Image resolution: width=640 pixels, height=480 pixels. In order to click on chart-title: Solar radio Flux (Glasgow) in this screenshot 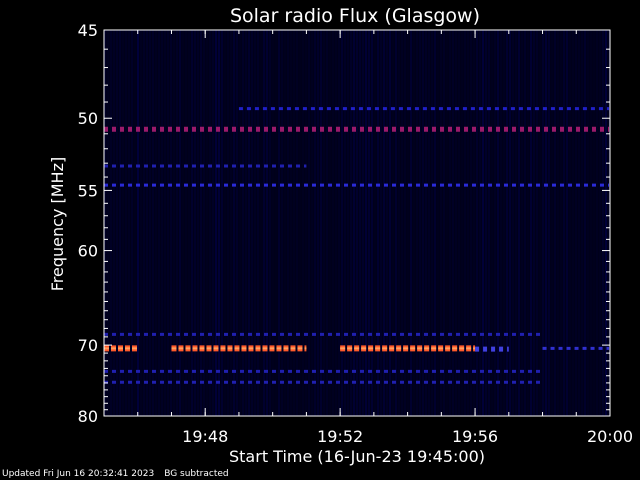, I will do `click(355, 16)`.